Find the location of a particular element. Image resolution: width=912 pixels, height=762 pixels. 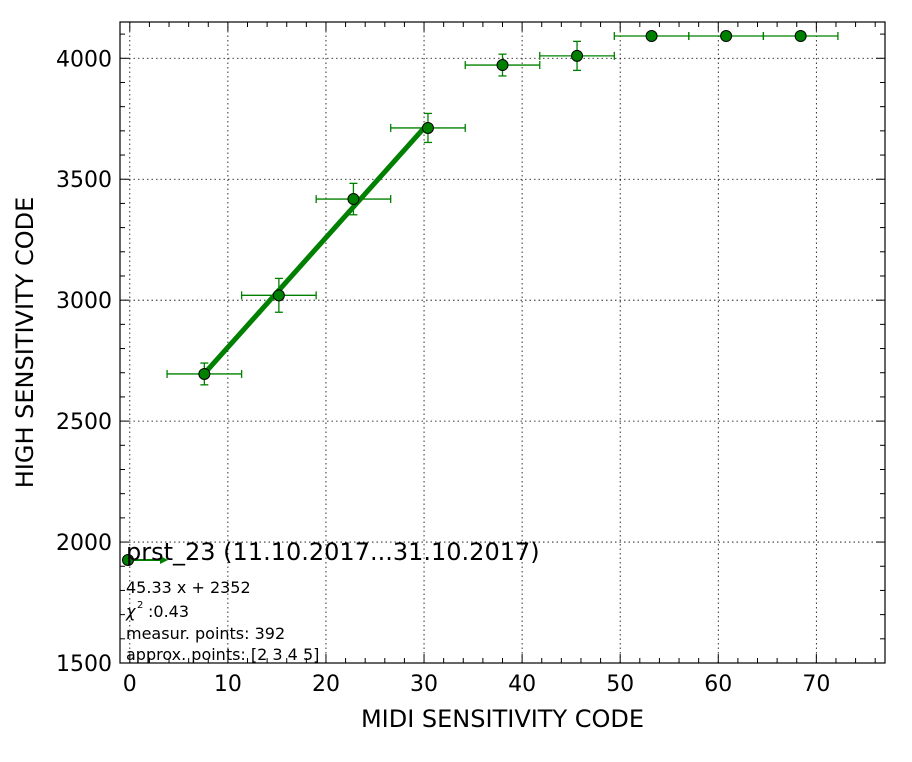

x-tick-label: 10 is located at coordinates (228, 684).